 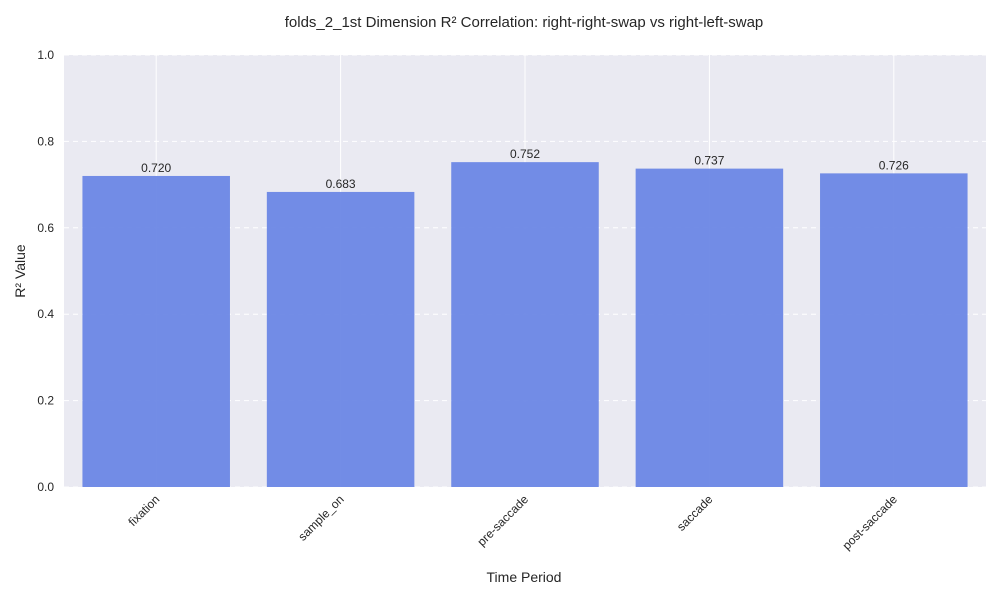 I want to click on bar-value-labels: 0.720 0.683 0.752 0.737 0.726, so click(x=525, y=169).